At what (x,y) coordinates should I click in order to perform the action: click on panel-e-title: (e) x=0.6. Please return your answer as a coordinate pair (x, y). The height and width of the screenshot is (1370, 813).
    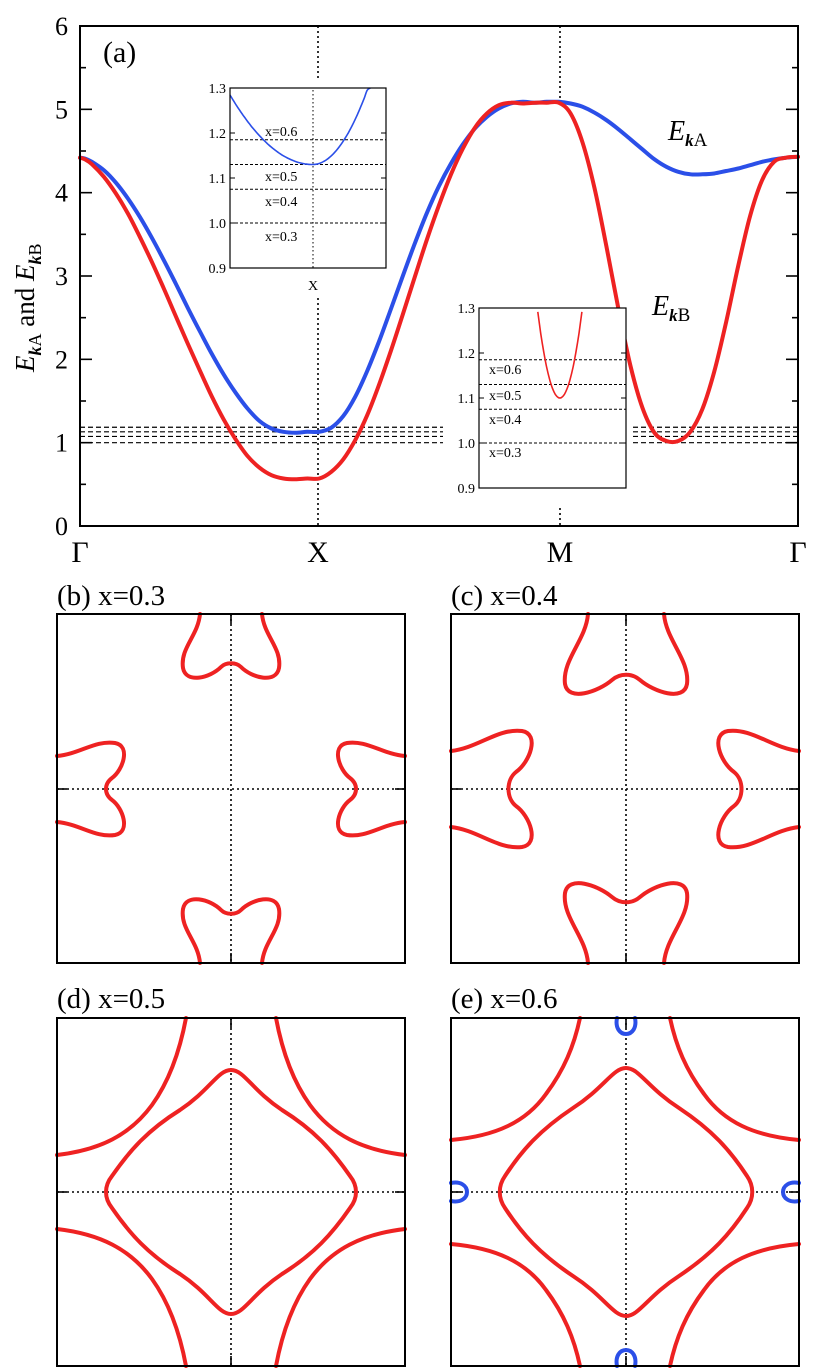
    Looking at the image, I should click on (504, 999).